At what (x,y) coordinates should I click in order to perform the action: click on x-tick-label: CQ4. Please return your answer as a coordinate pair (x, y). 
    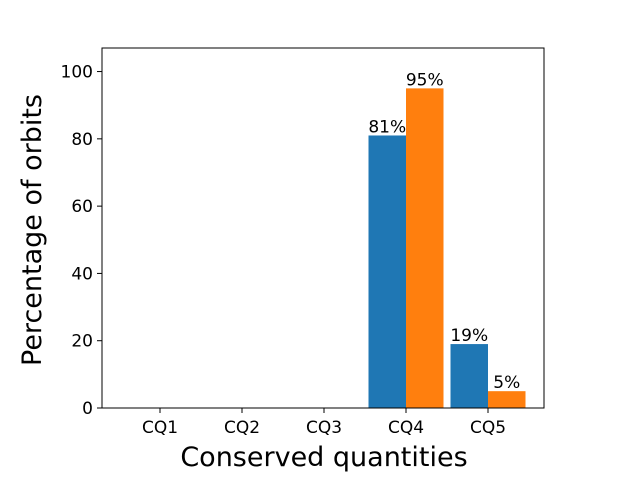
    Looking at the image, I should click on (406, 428).